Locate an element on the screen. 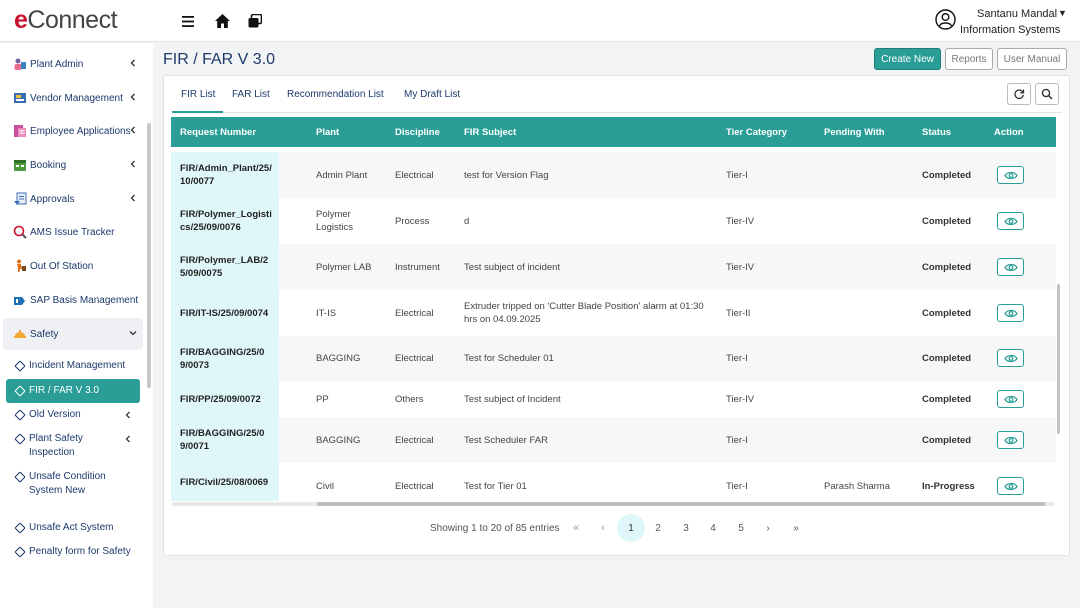 The image size is (1080, 608). sidebar-sub-old-version: Old Version is located at coordinates (73, 415).